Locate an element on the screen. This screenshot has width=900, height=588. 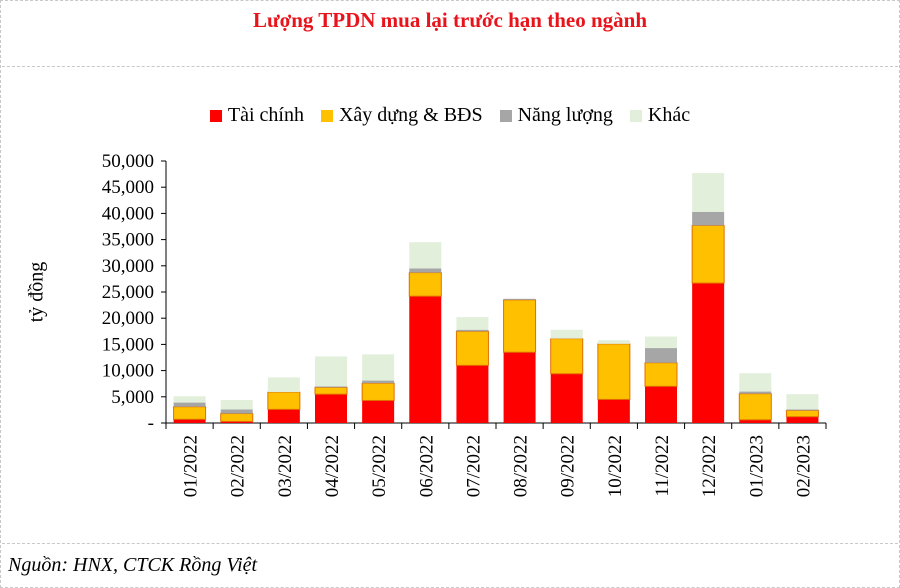
legend-item-khac: Khác is located at coordinates (660, 115).